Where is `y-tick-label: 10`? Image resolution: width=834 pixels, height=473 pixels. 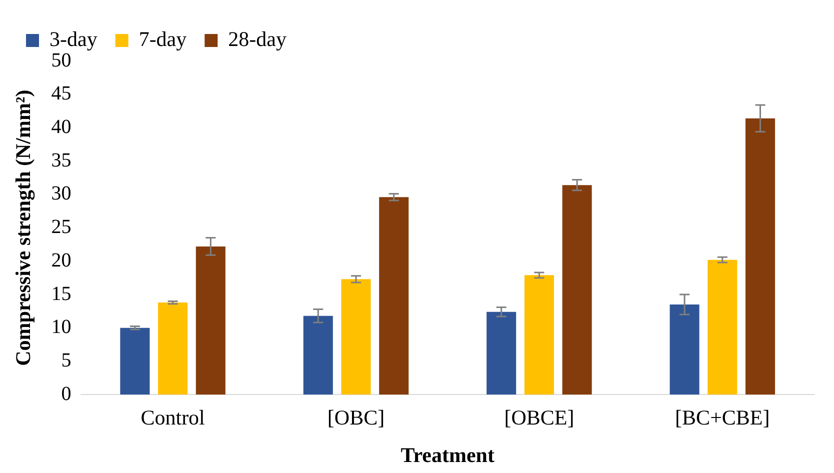 y-tick-label: 10 is located at coordinates (61, 327).